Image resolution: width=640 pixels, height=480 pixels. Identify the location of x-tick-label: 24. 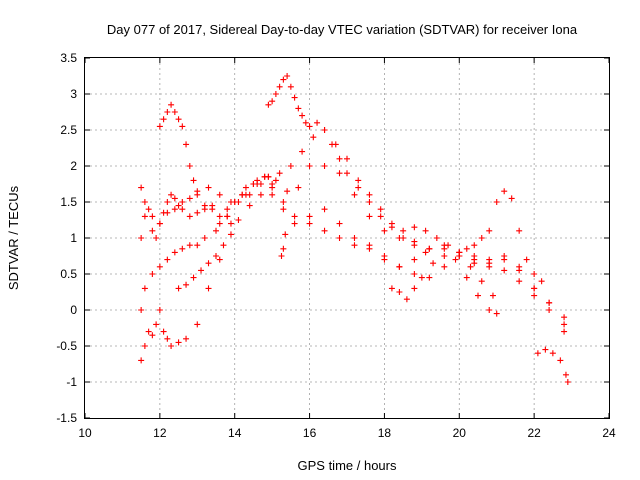
(609, 433).